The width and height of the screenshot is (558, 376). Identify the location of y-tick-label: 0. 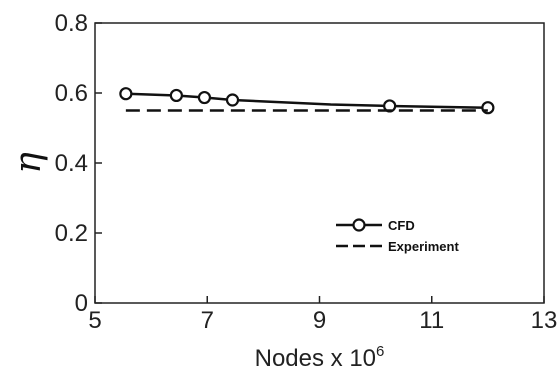
(81, 303).